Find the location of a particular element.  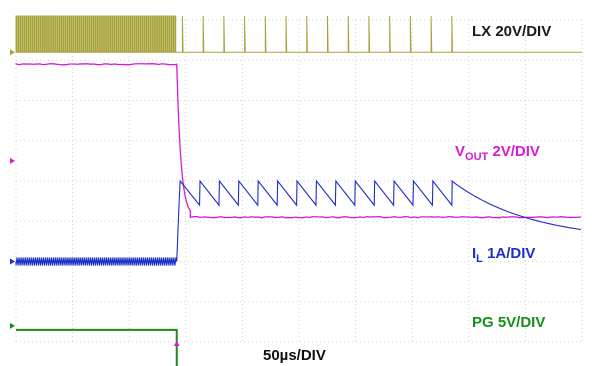

lx-channel-label: LX 20V/DIV is located at coordinates (511, 31).